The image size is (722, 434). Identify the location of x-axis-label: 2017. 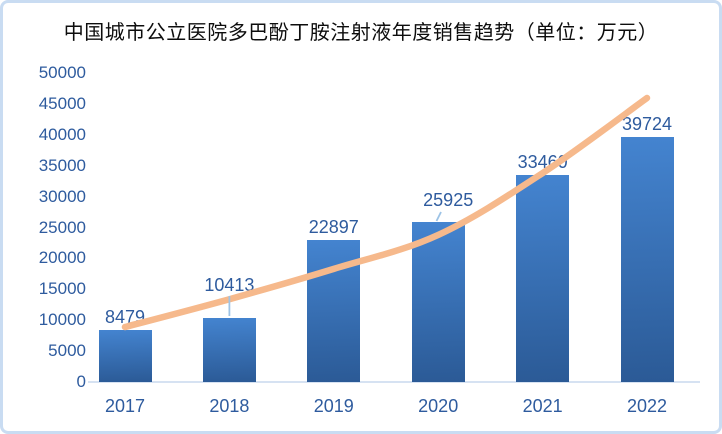
(125, 406).